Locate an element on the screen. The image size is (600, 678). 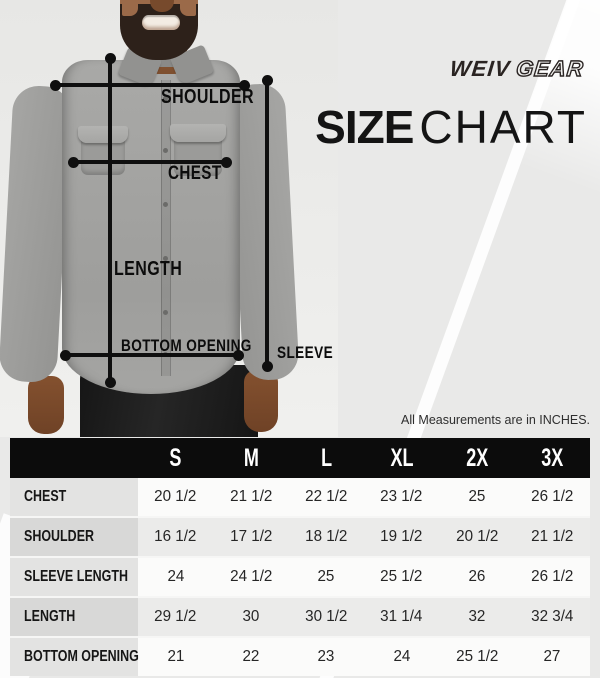
size-value-cell: 19 1/2 is located at coordinates (402, 537).